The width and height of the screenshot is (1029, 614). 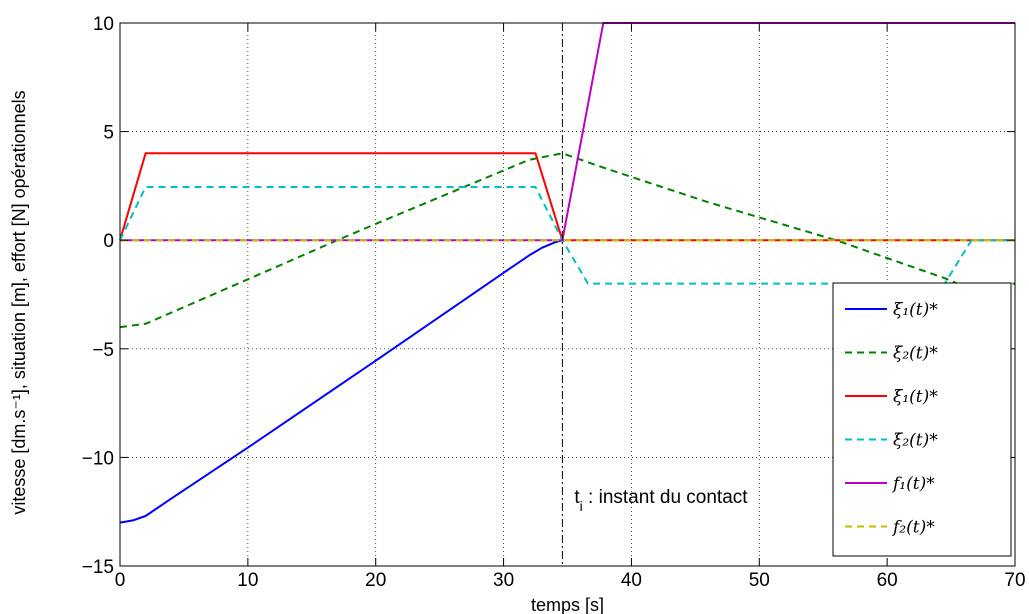 I want to click on x-tick-label: 40, so click(x=631, y=580).